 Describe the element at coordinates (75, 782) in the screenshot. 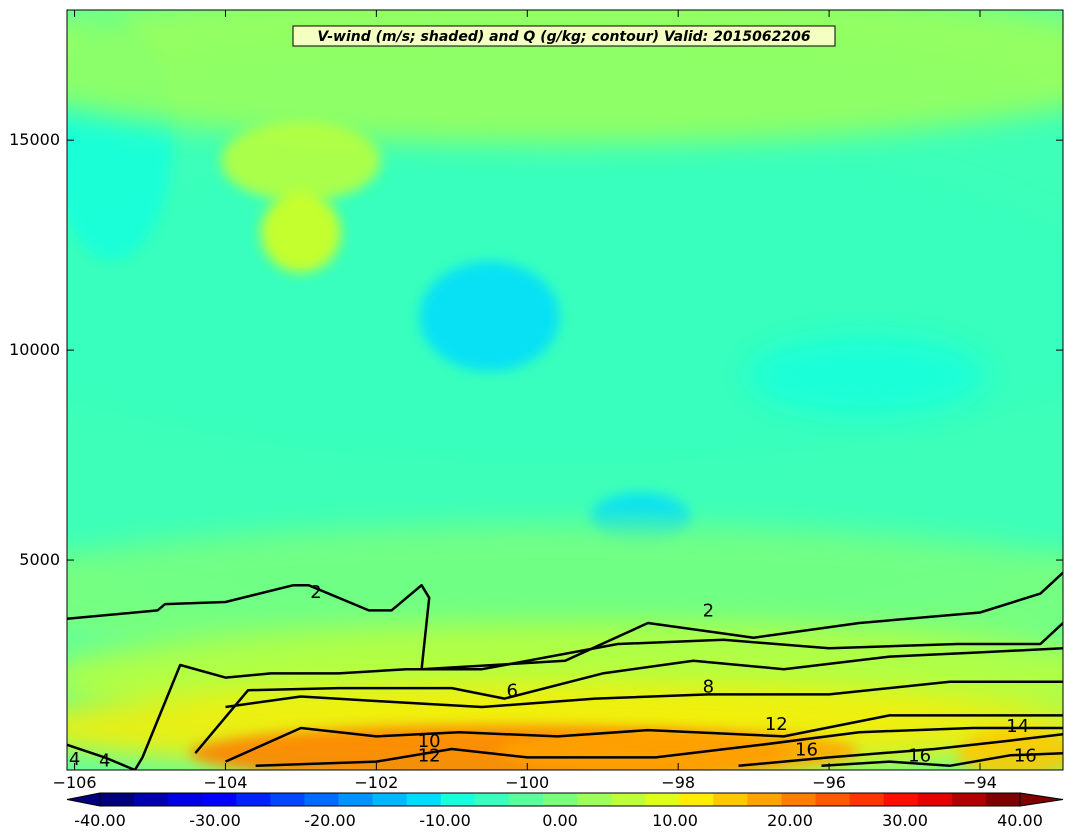

I see `x-tick-label: −106` at that location.